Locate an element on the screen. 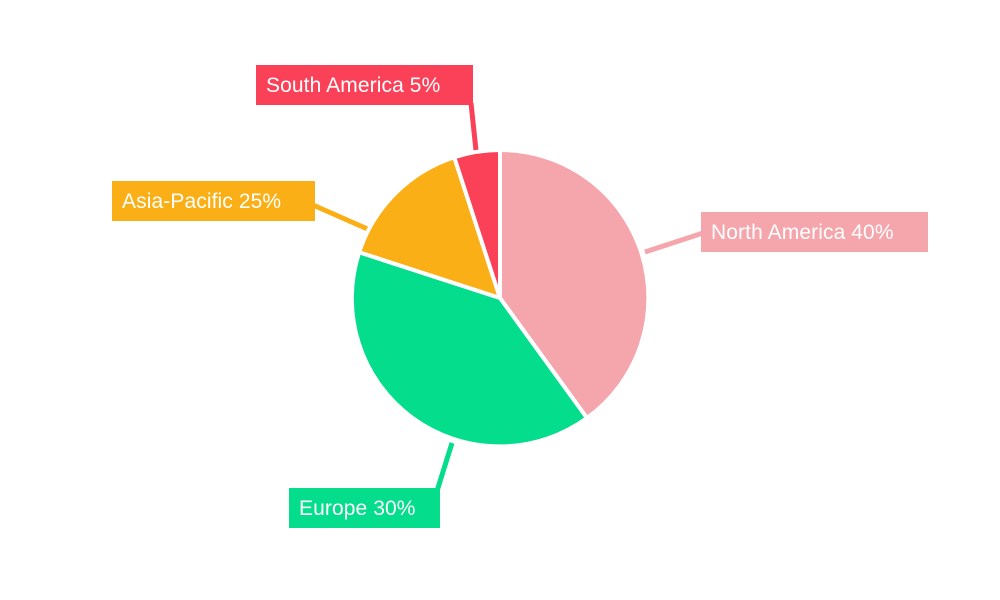 This screenshot has width=1000, height=600. pie-slice-europe is located at coordinates (469, 349).